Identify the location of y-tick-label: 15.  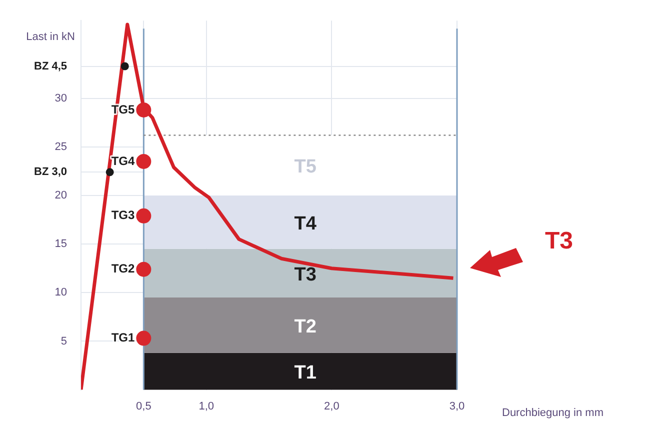
(61, 244).